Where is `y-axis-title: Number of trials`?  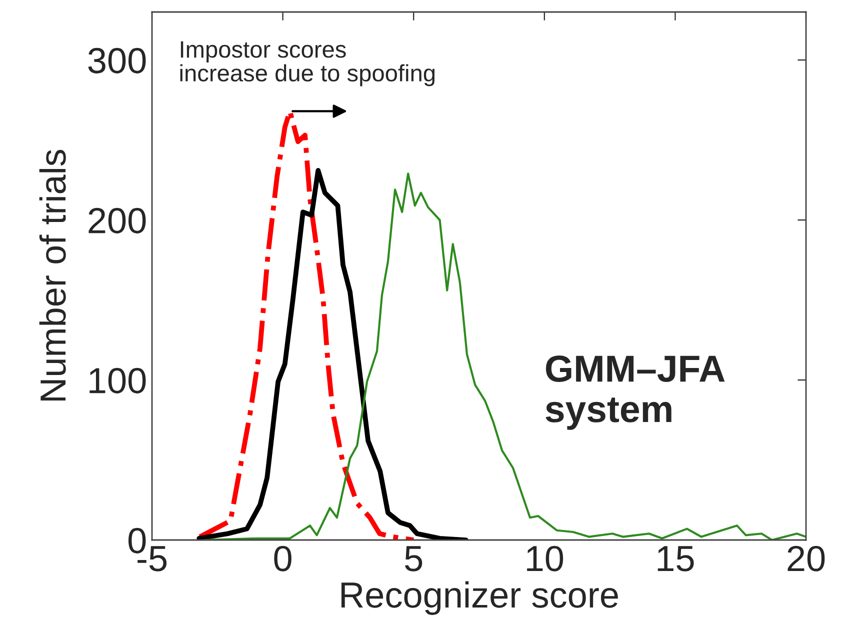
y-axis-title: Number of trials is located at coordinates (52, 275).